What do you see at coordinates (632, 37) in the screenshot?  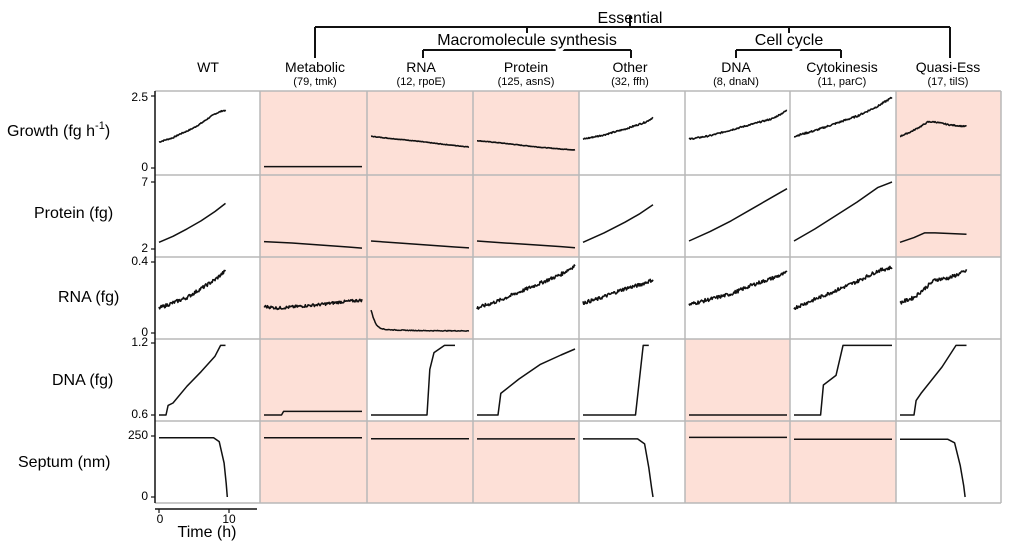 I see `header-bracket` at bounding box center [632, 37].